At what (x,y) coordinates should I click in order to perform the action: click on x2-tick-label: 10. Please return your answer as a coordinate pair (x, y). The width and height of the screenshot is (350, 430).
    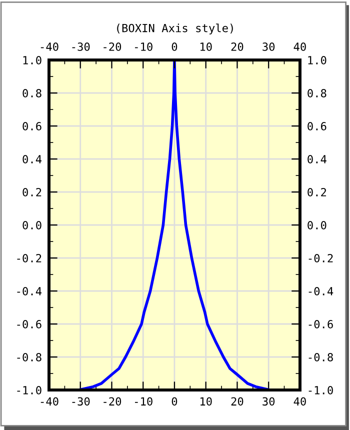
    Looking at the image, I should click on (206, 46).